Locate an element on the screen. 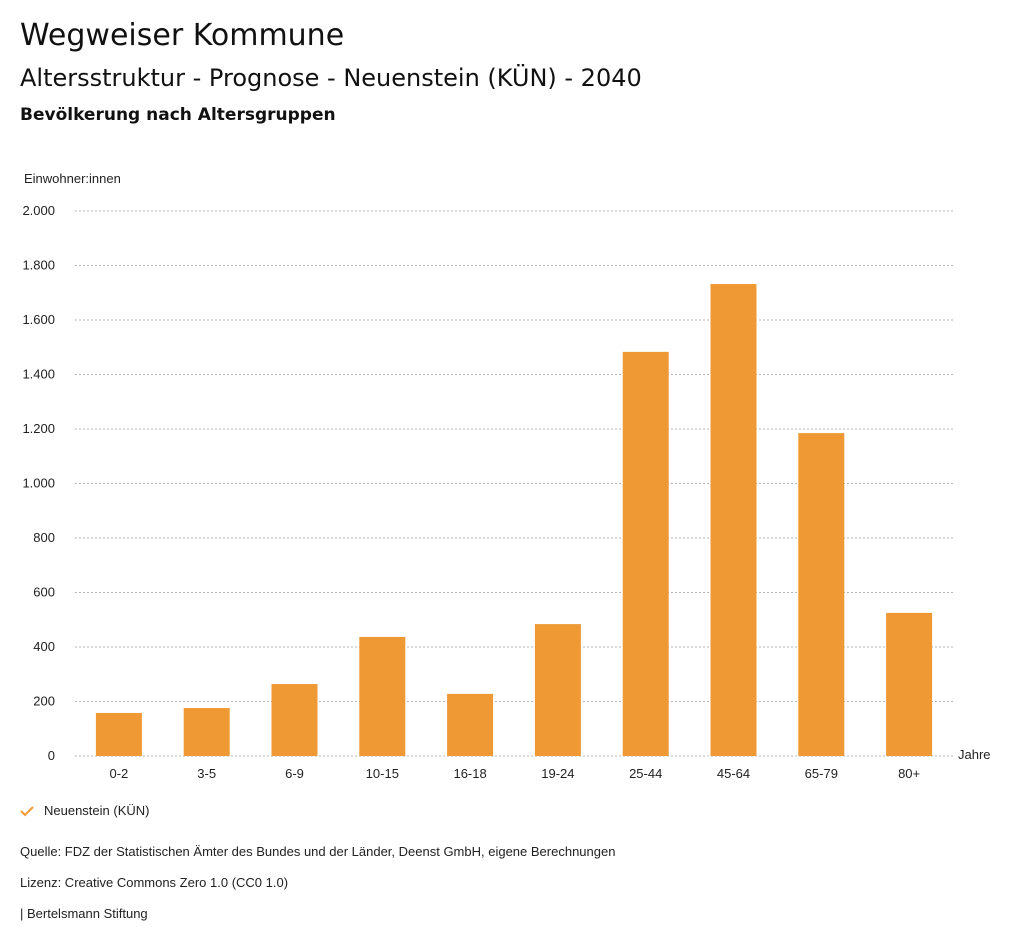 The image size is (1024, 946). legend-label: Neuenstein (KÜN) is located at coordinates (97, 810).